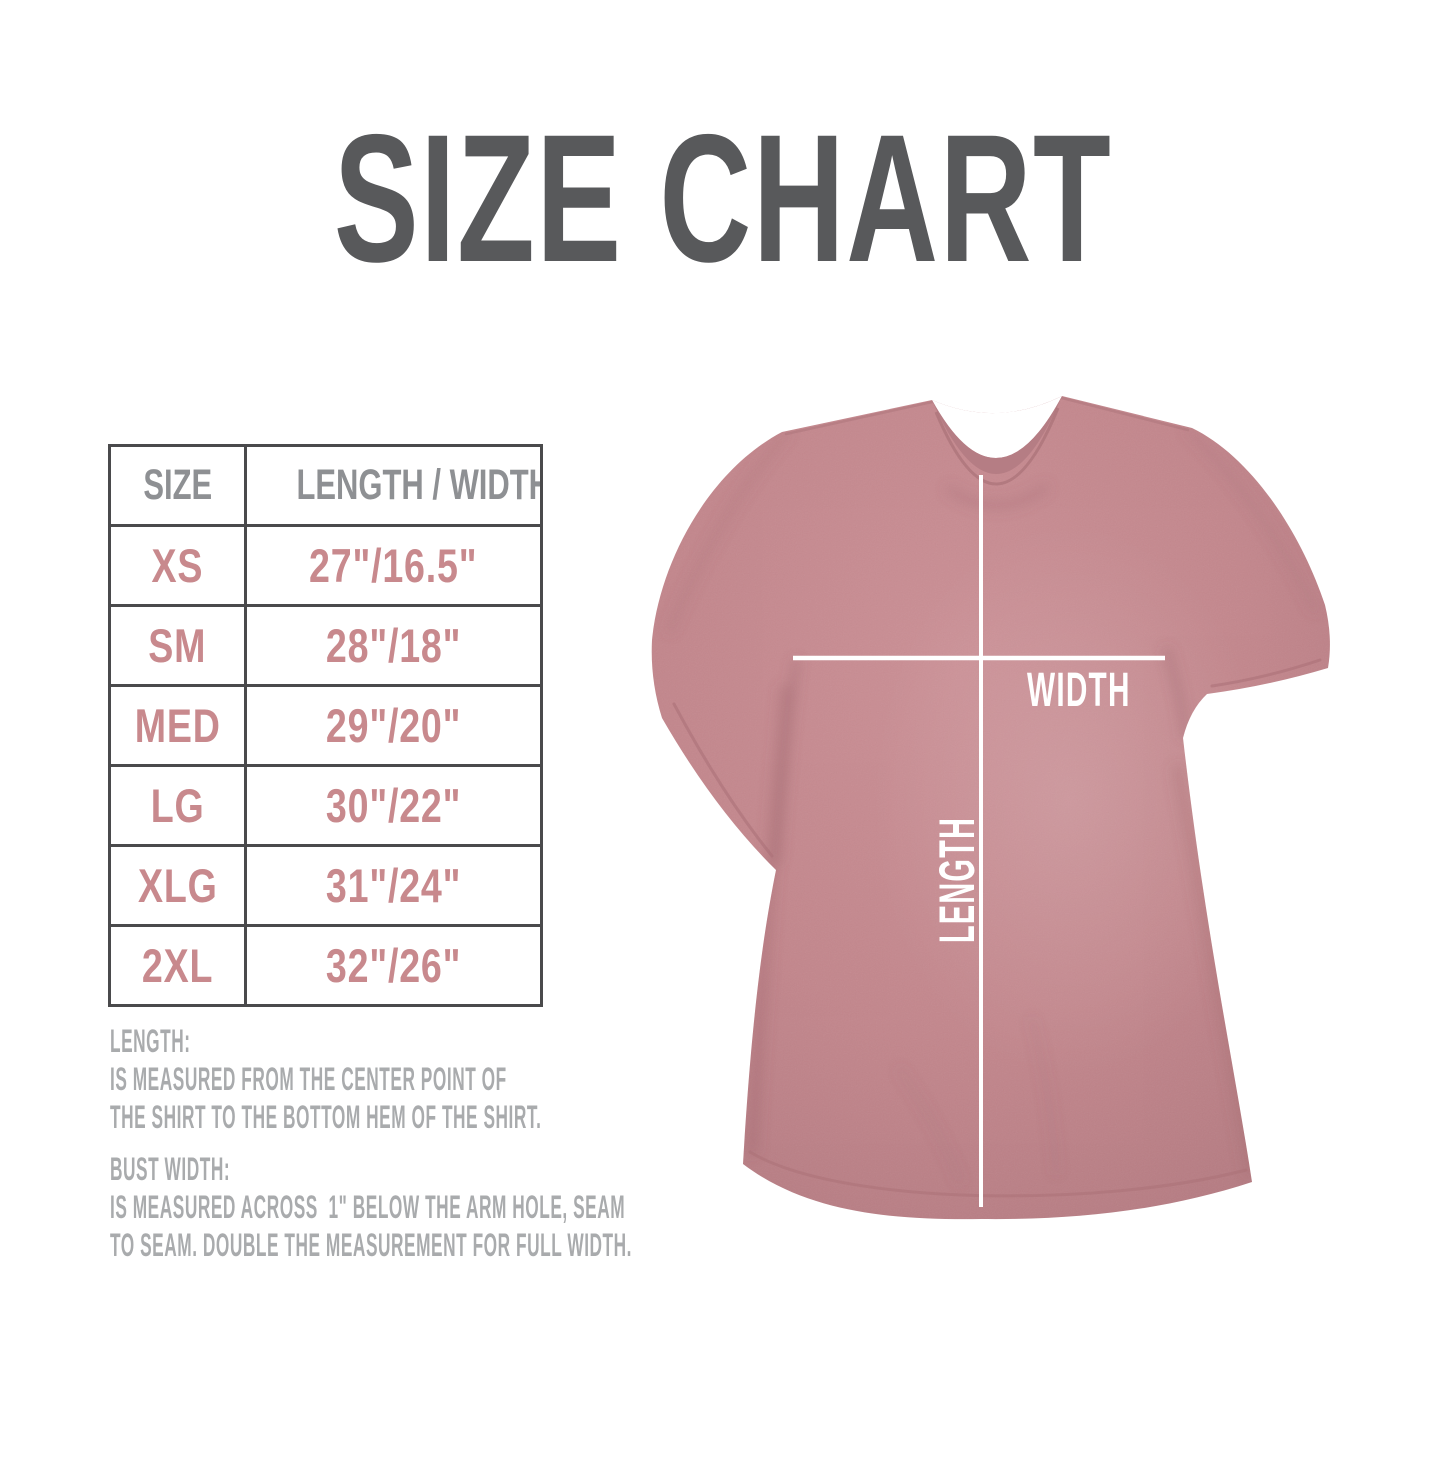 The width and height of the screenshot is (1445, 1469). Describe the element at coordinates (1070, 800) in the screenshot. I see `fabric-highlight` at that location.